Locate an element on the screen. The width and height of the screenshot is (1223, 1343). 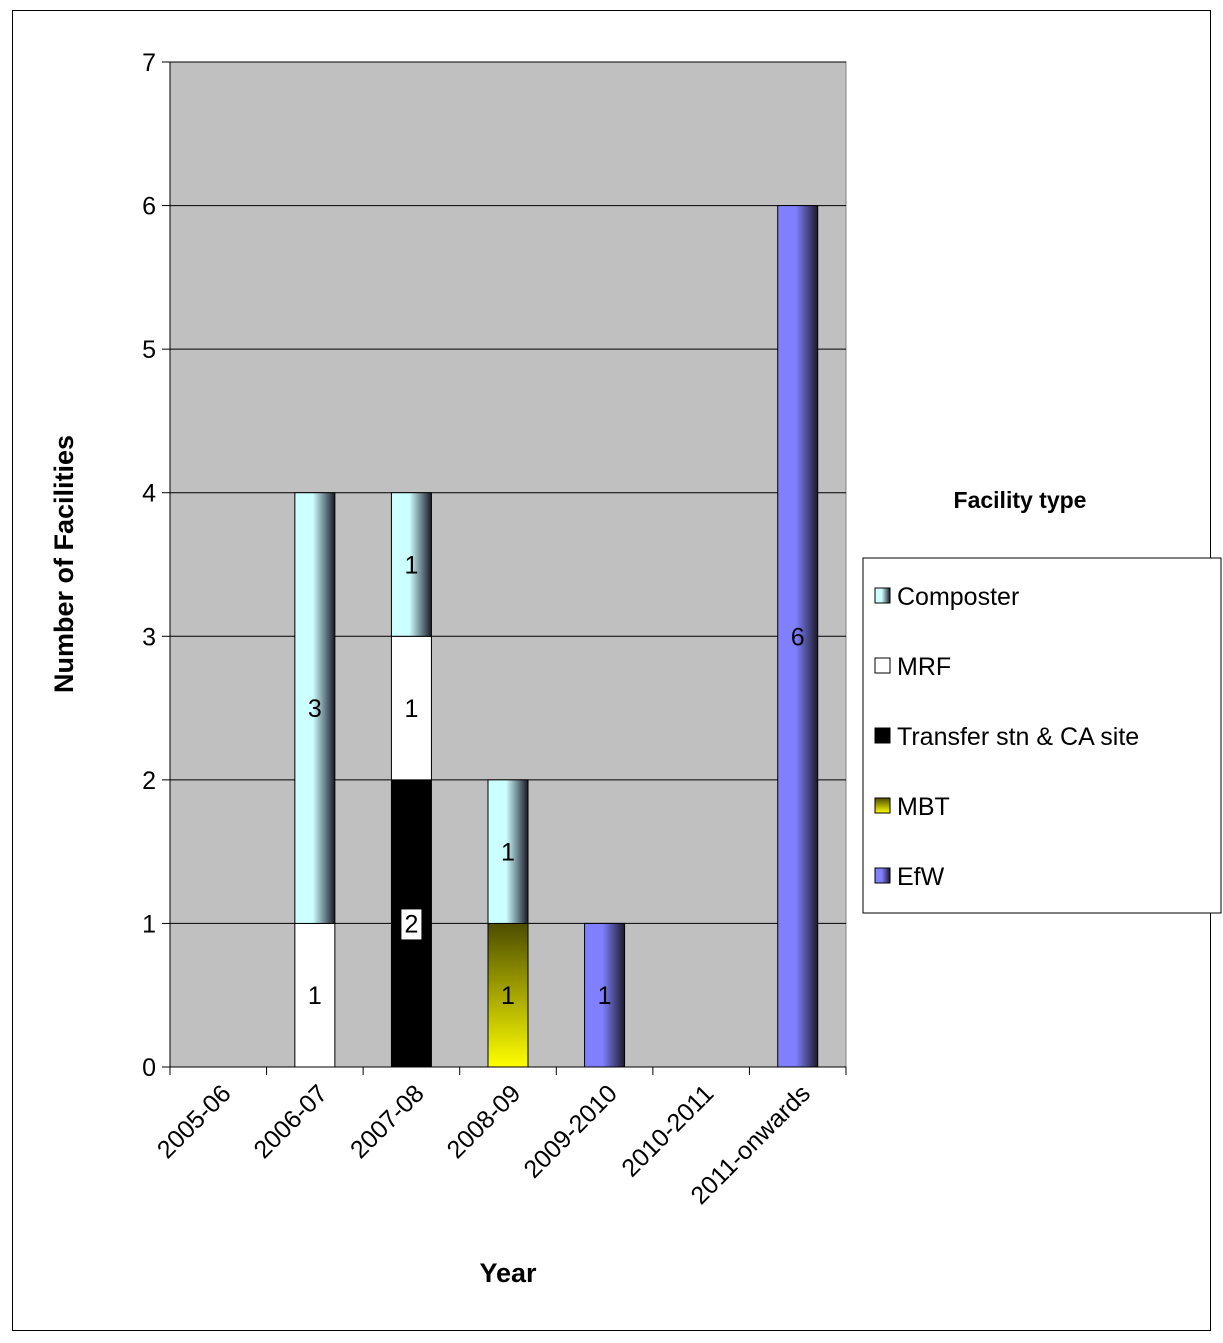
y-tick-label: 4 is located at coordinates (149, 494).